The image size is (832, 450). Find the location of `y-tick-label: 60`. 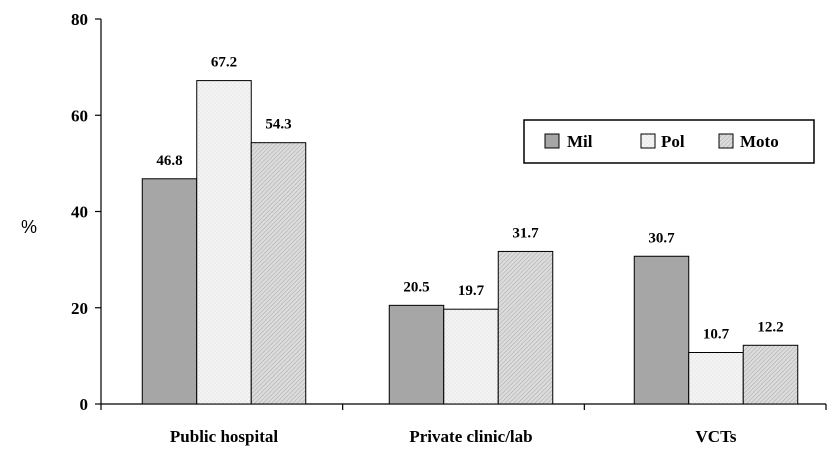

y-tick-label: 60 is located at coordinates (79, 115).